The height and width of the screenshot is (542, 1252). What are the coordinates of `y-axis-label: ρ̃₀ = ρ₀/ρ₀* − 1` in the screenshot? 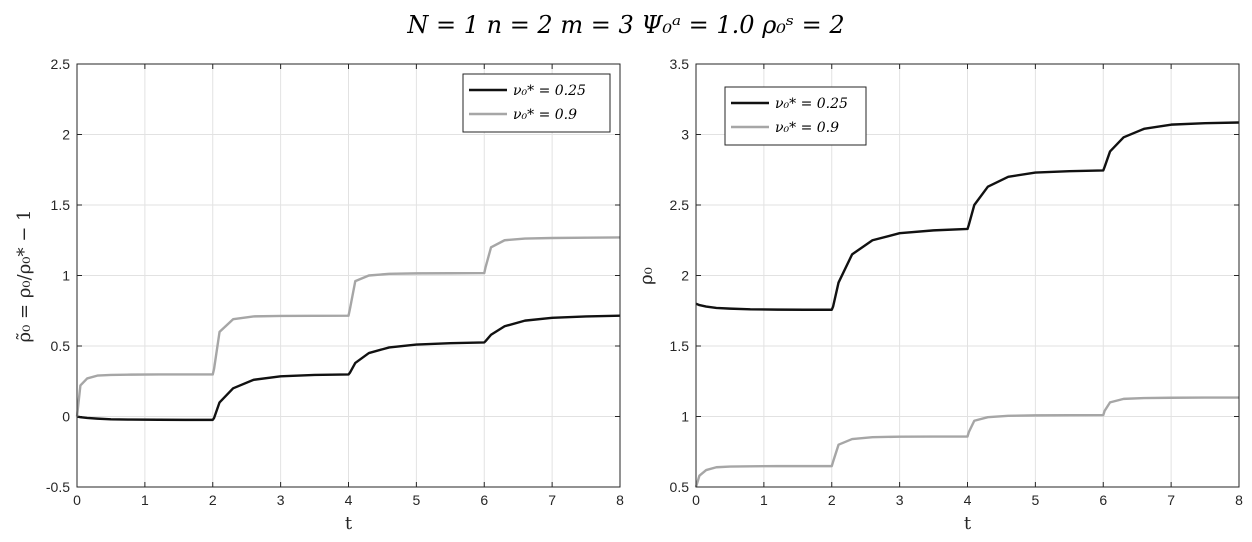 It's located at (24, 276).